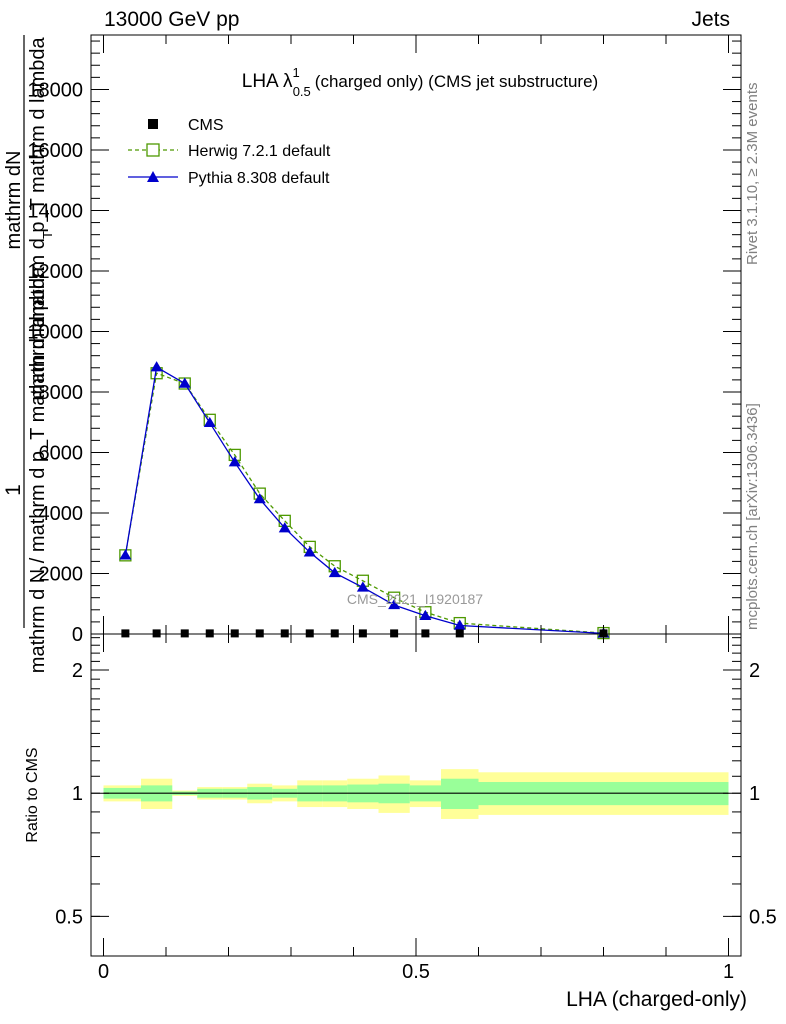  What do you see at coordinates (38, 179) in the screenshot?
I see `ylabel-inner-denominator: mathrm d p_T mathrm d lambda` at bounding box center [38, 179].